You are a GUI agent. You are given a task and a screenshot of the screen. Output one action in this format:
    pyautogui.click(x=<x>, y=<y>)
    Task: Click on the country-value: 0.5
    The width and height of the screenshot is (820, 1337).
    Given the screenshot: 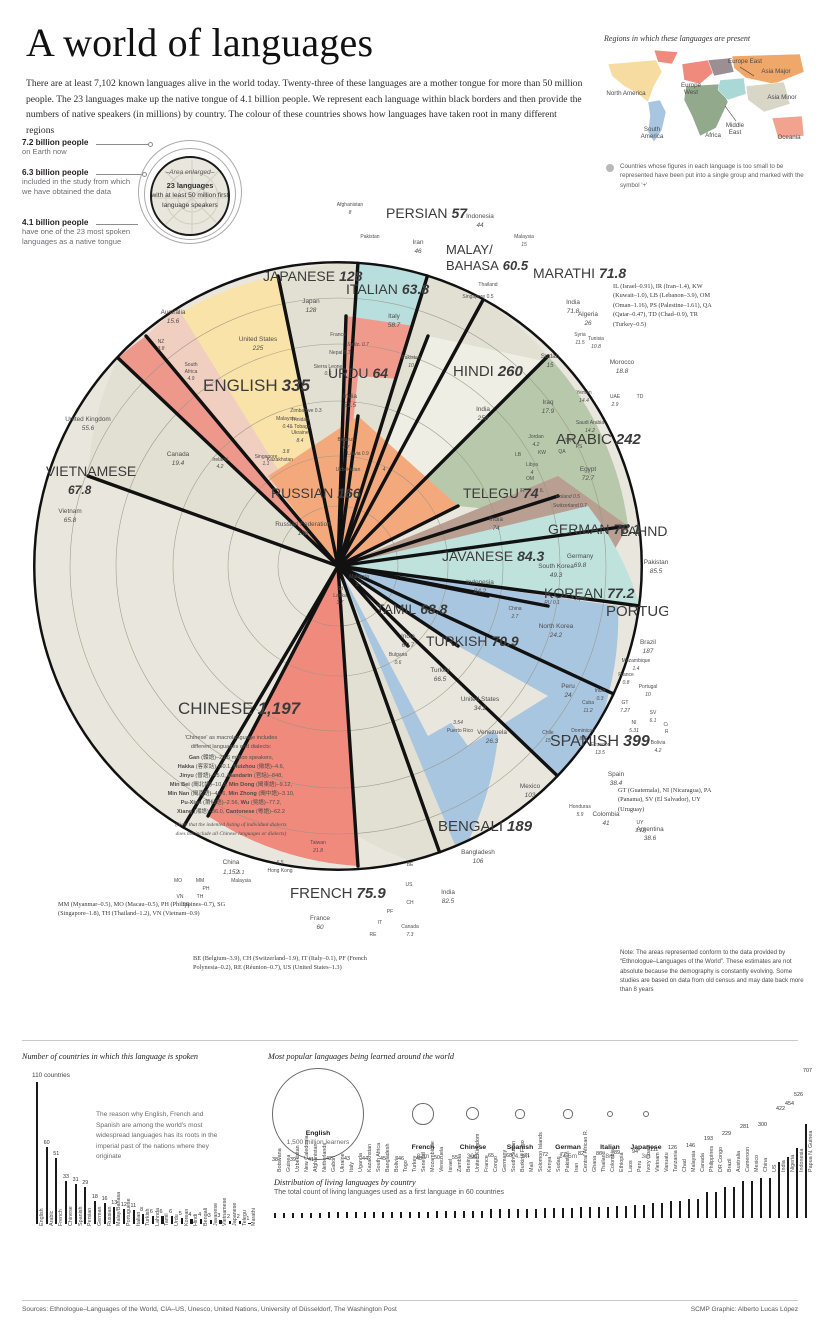 What is the action you would take?
    pyautogui.click(x=328, y=374)
    